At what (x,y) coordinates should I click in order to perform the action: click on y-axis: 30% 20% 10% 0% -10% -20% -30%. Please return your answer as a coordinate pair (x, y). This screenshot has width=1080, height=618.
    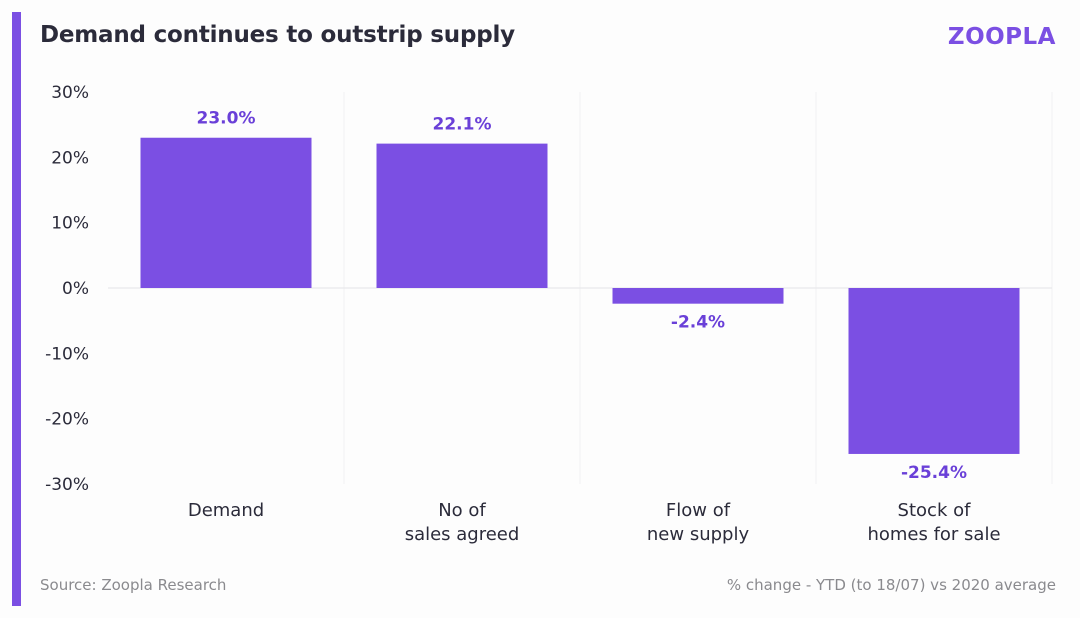
    Looking at the image, I should click on (67, 289).